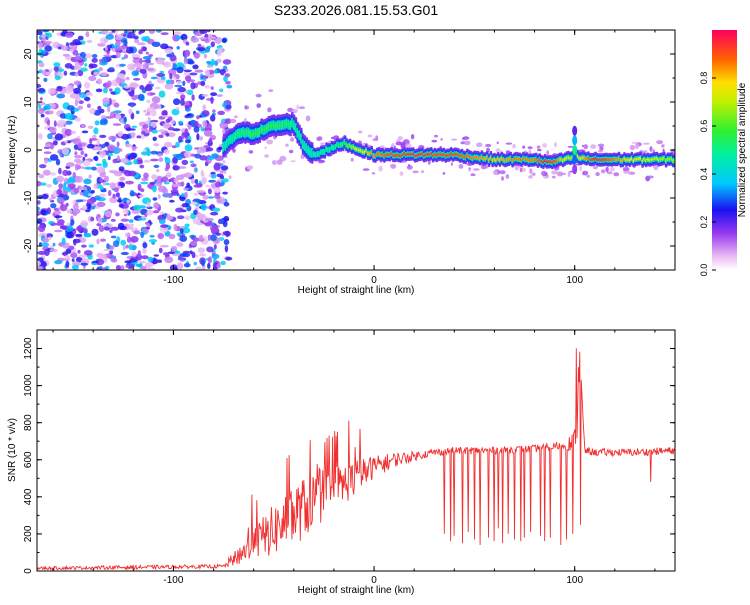 This screenshot has height=605, width=750. I want to click on y-tick-label: 800, so click(28, 422).